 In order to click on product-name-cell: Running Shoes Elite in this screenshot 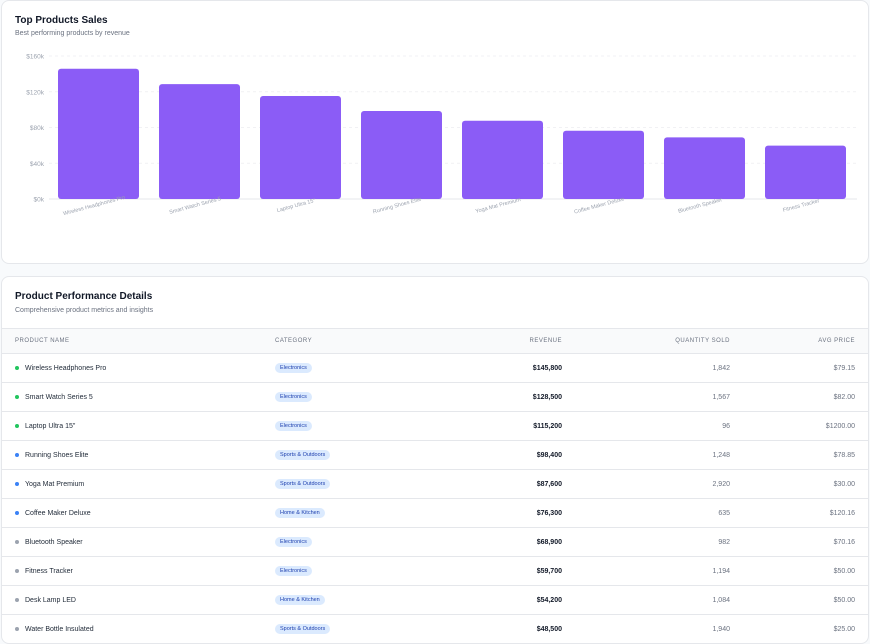, I will do `click(138, 455)`.